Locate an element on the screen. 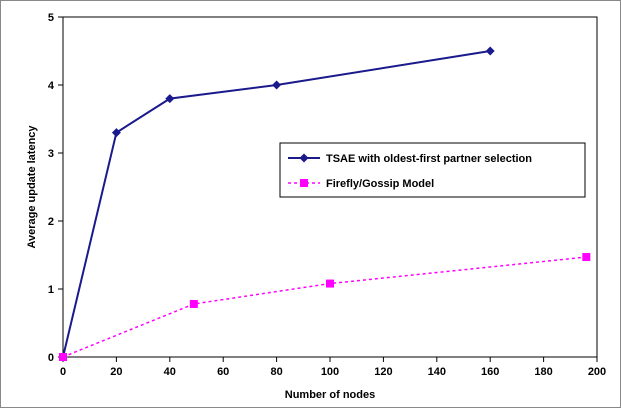 This screenshot has height=413, width=621. x-tick-label: 200 is located at coordinates (597, 372).